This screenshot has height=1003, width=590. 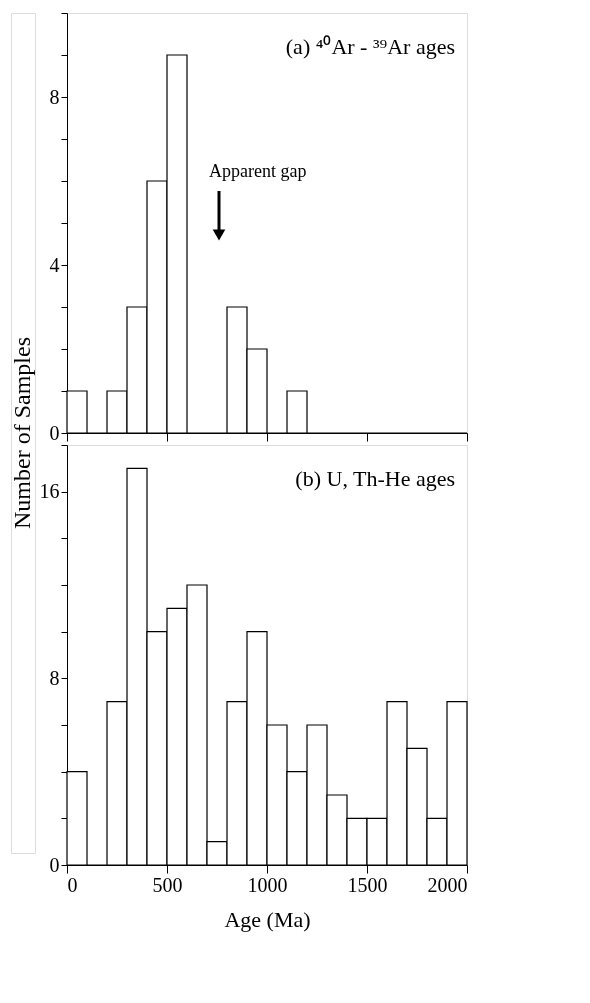 What do you see at coordinates (258, 171) in the screenshot?
I see `annotation: Apparent gap` at bounding box center [258, 171].